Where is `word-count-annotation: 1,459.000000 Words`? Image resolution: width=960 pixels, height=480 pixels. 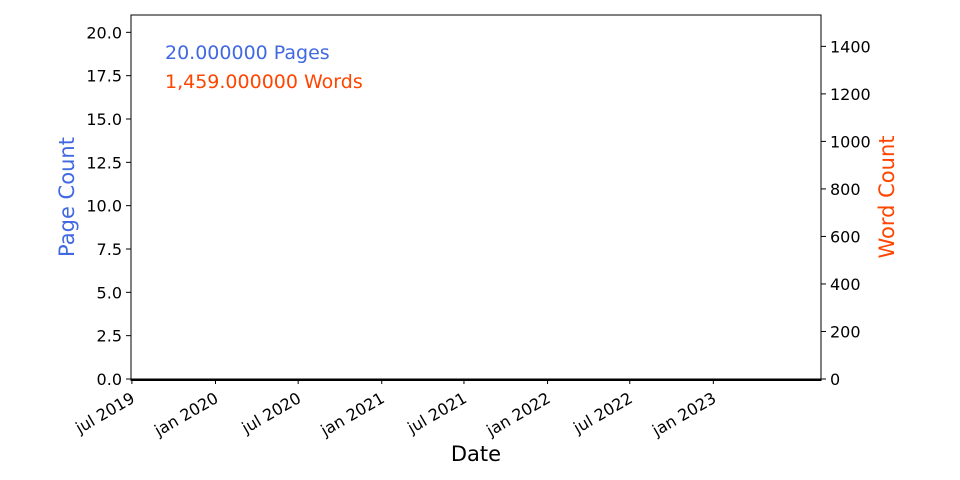
word-count-annotation: 1,459.000000 Words is located at coordinates (264, 82).